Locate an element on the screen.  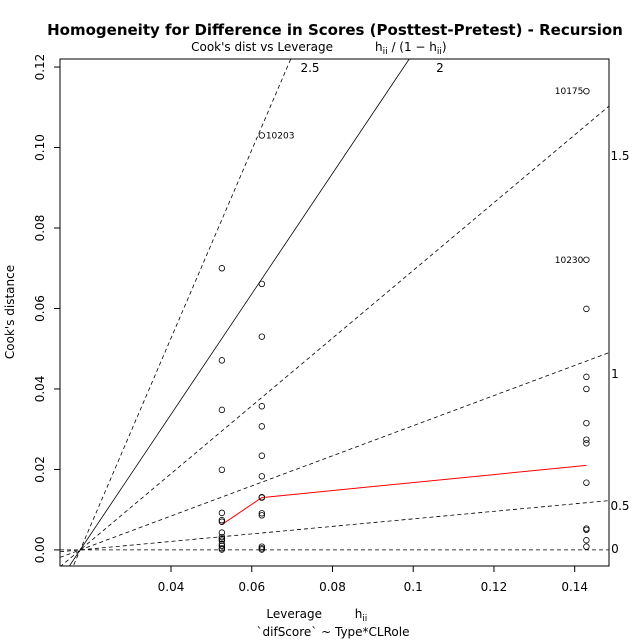
point-label-10175: 10175 is located at coordinates (569, 92).